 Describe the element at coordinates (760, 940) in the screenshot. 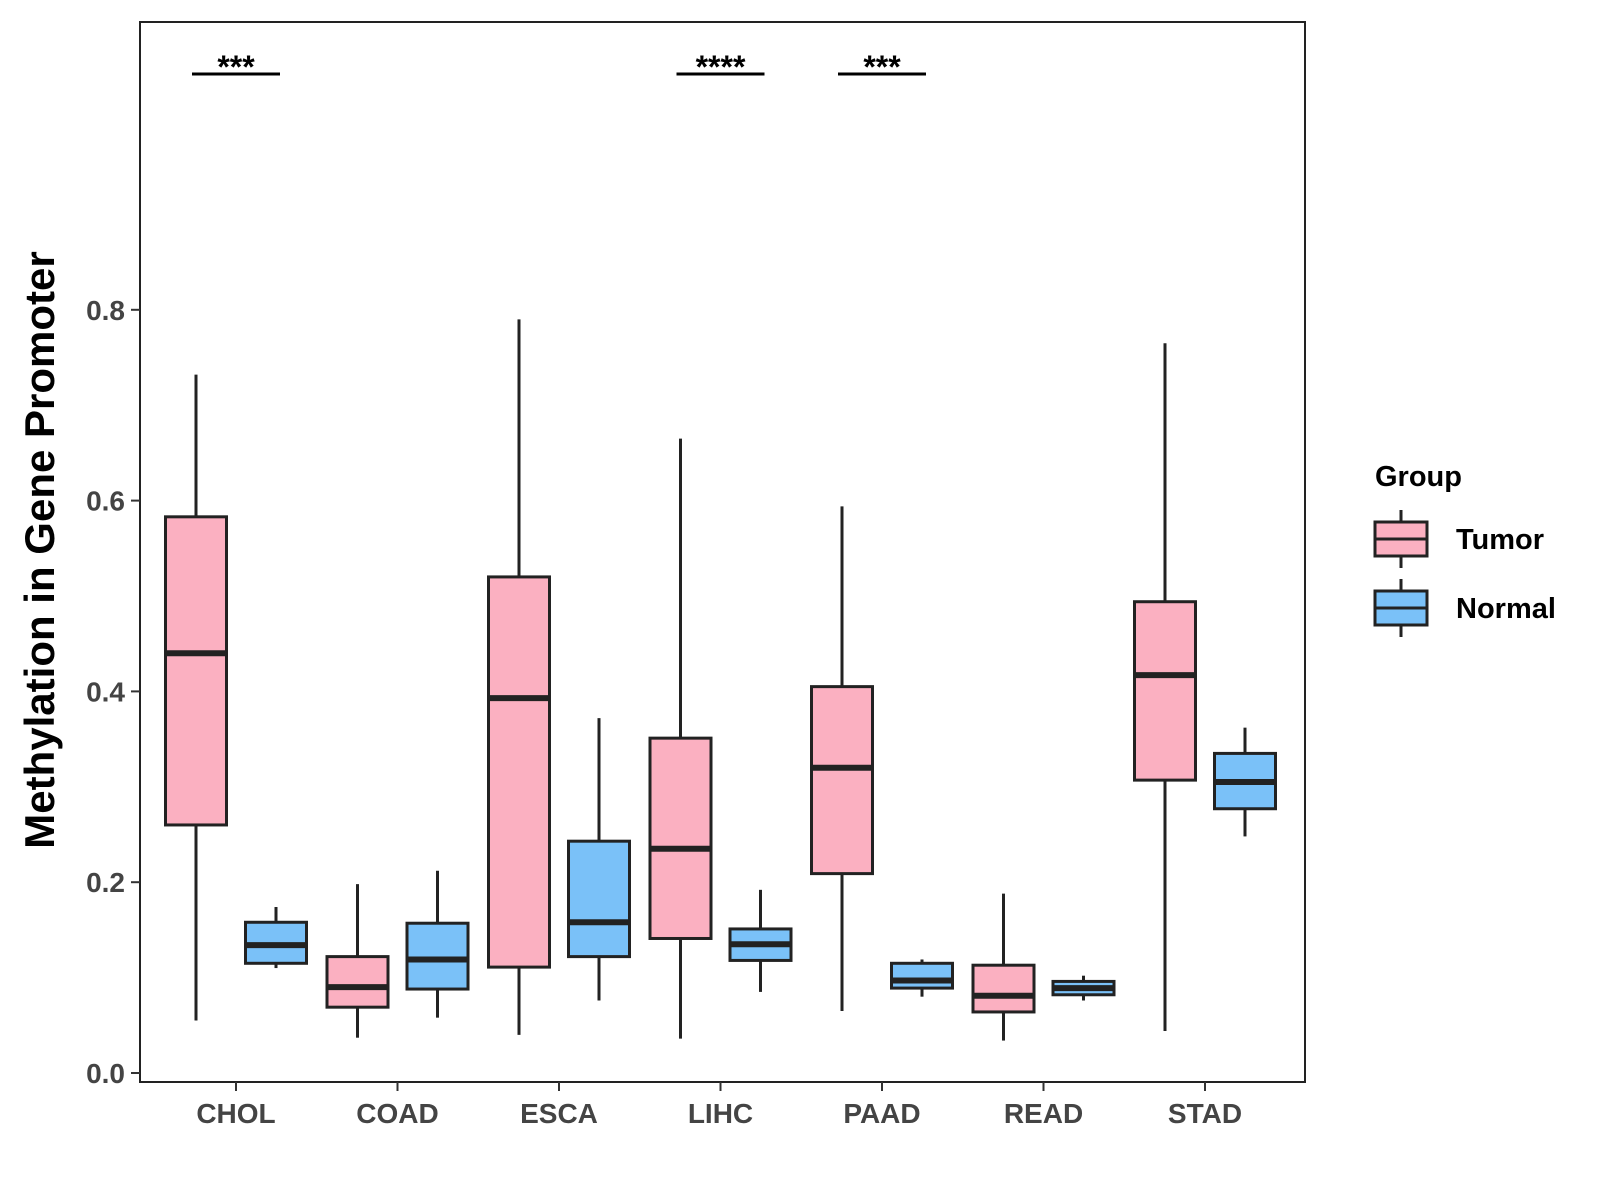

I see `box-normal-lihc` at that location.